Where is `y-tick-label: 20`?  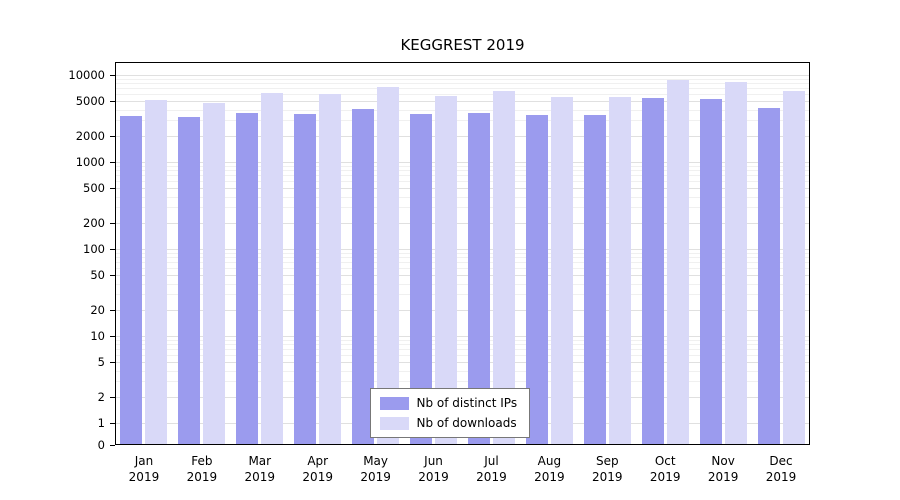 y-tick-label: 20 is located at coordinates (97, 309).